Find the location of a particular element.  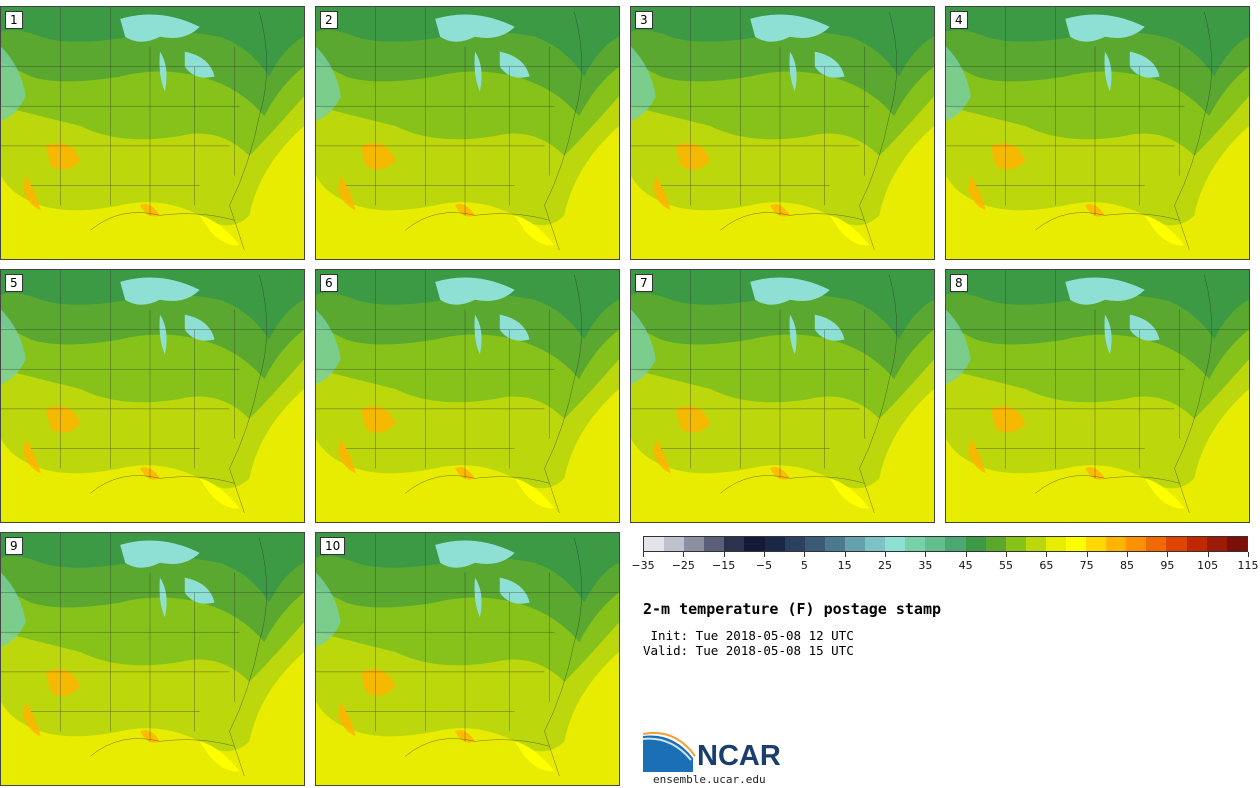

colorbar-tick-label: 15 is located at coordinates (844, 565).